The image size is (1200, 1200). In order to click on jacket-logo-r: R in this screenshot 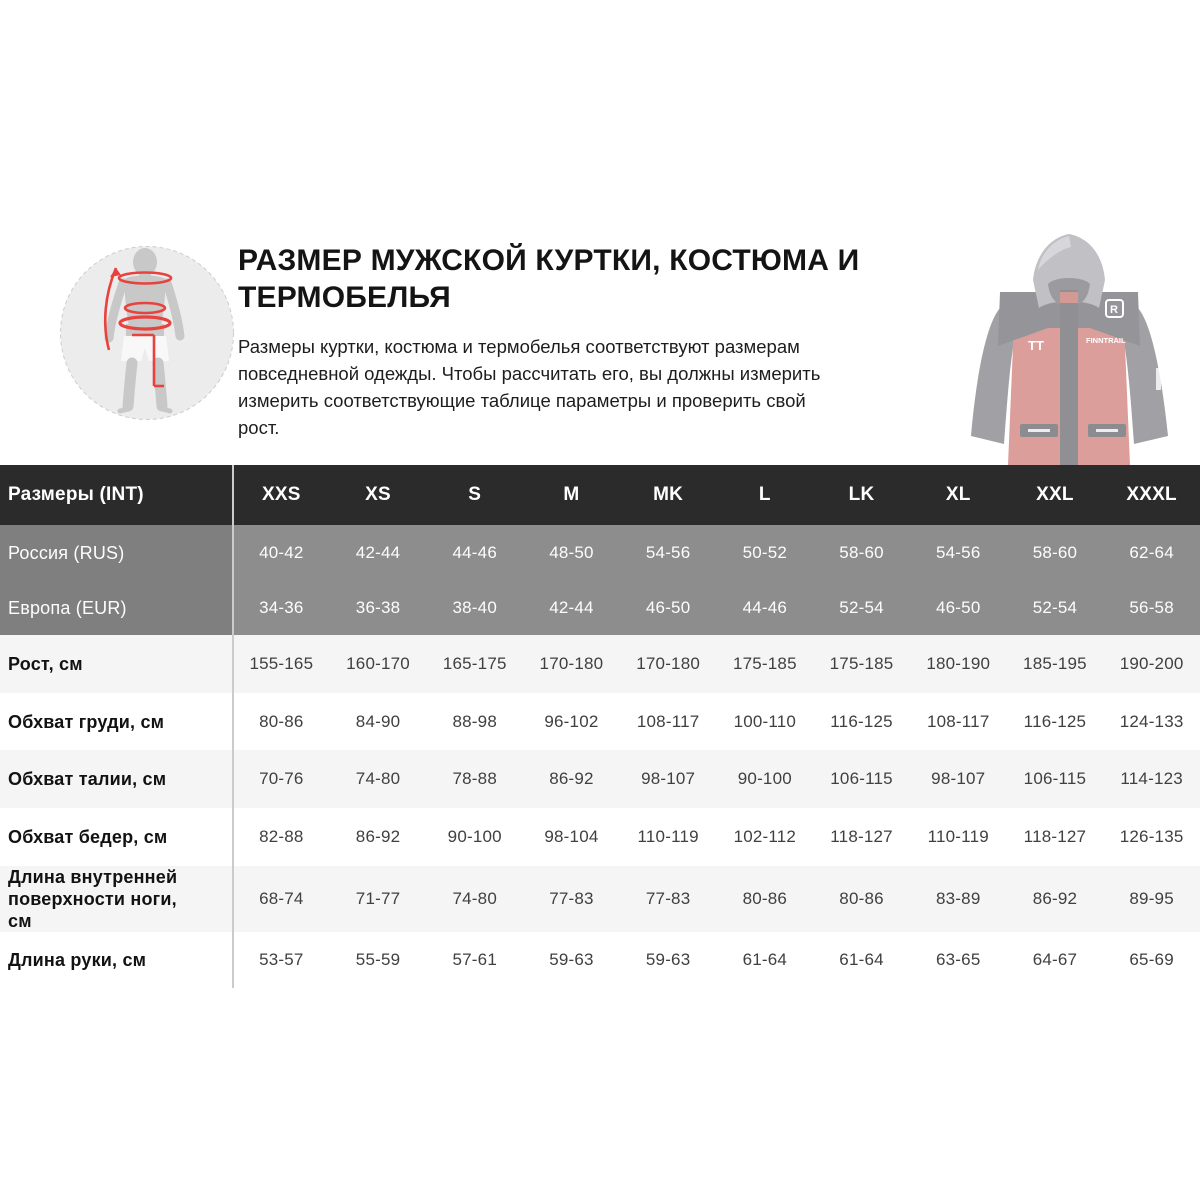, I will do `click(1114, 310)`.